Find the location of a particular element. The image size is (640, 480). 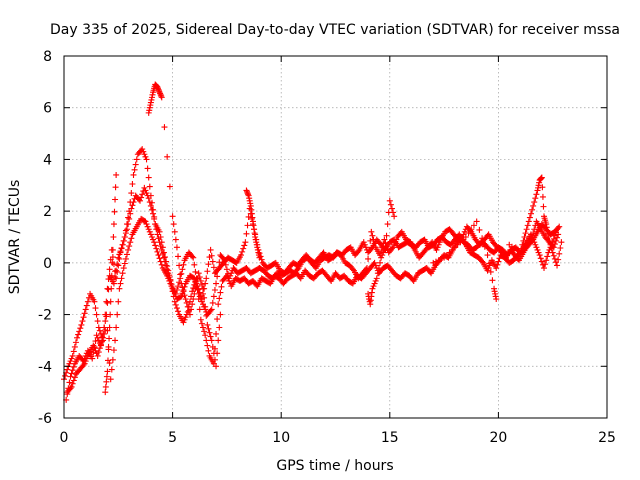

y-tick-label: 6 is located at coordinates (47, 109).